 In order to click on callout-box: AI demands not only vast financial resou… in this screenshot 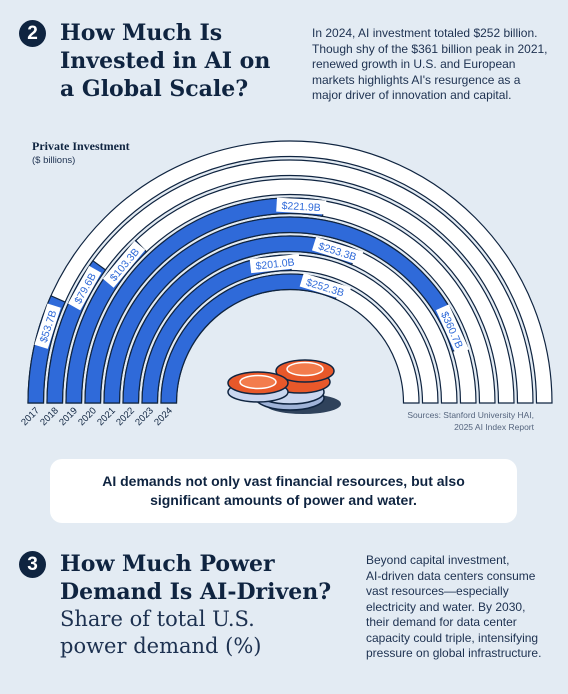, I will do `click(283, 491)`.